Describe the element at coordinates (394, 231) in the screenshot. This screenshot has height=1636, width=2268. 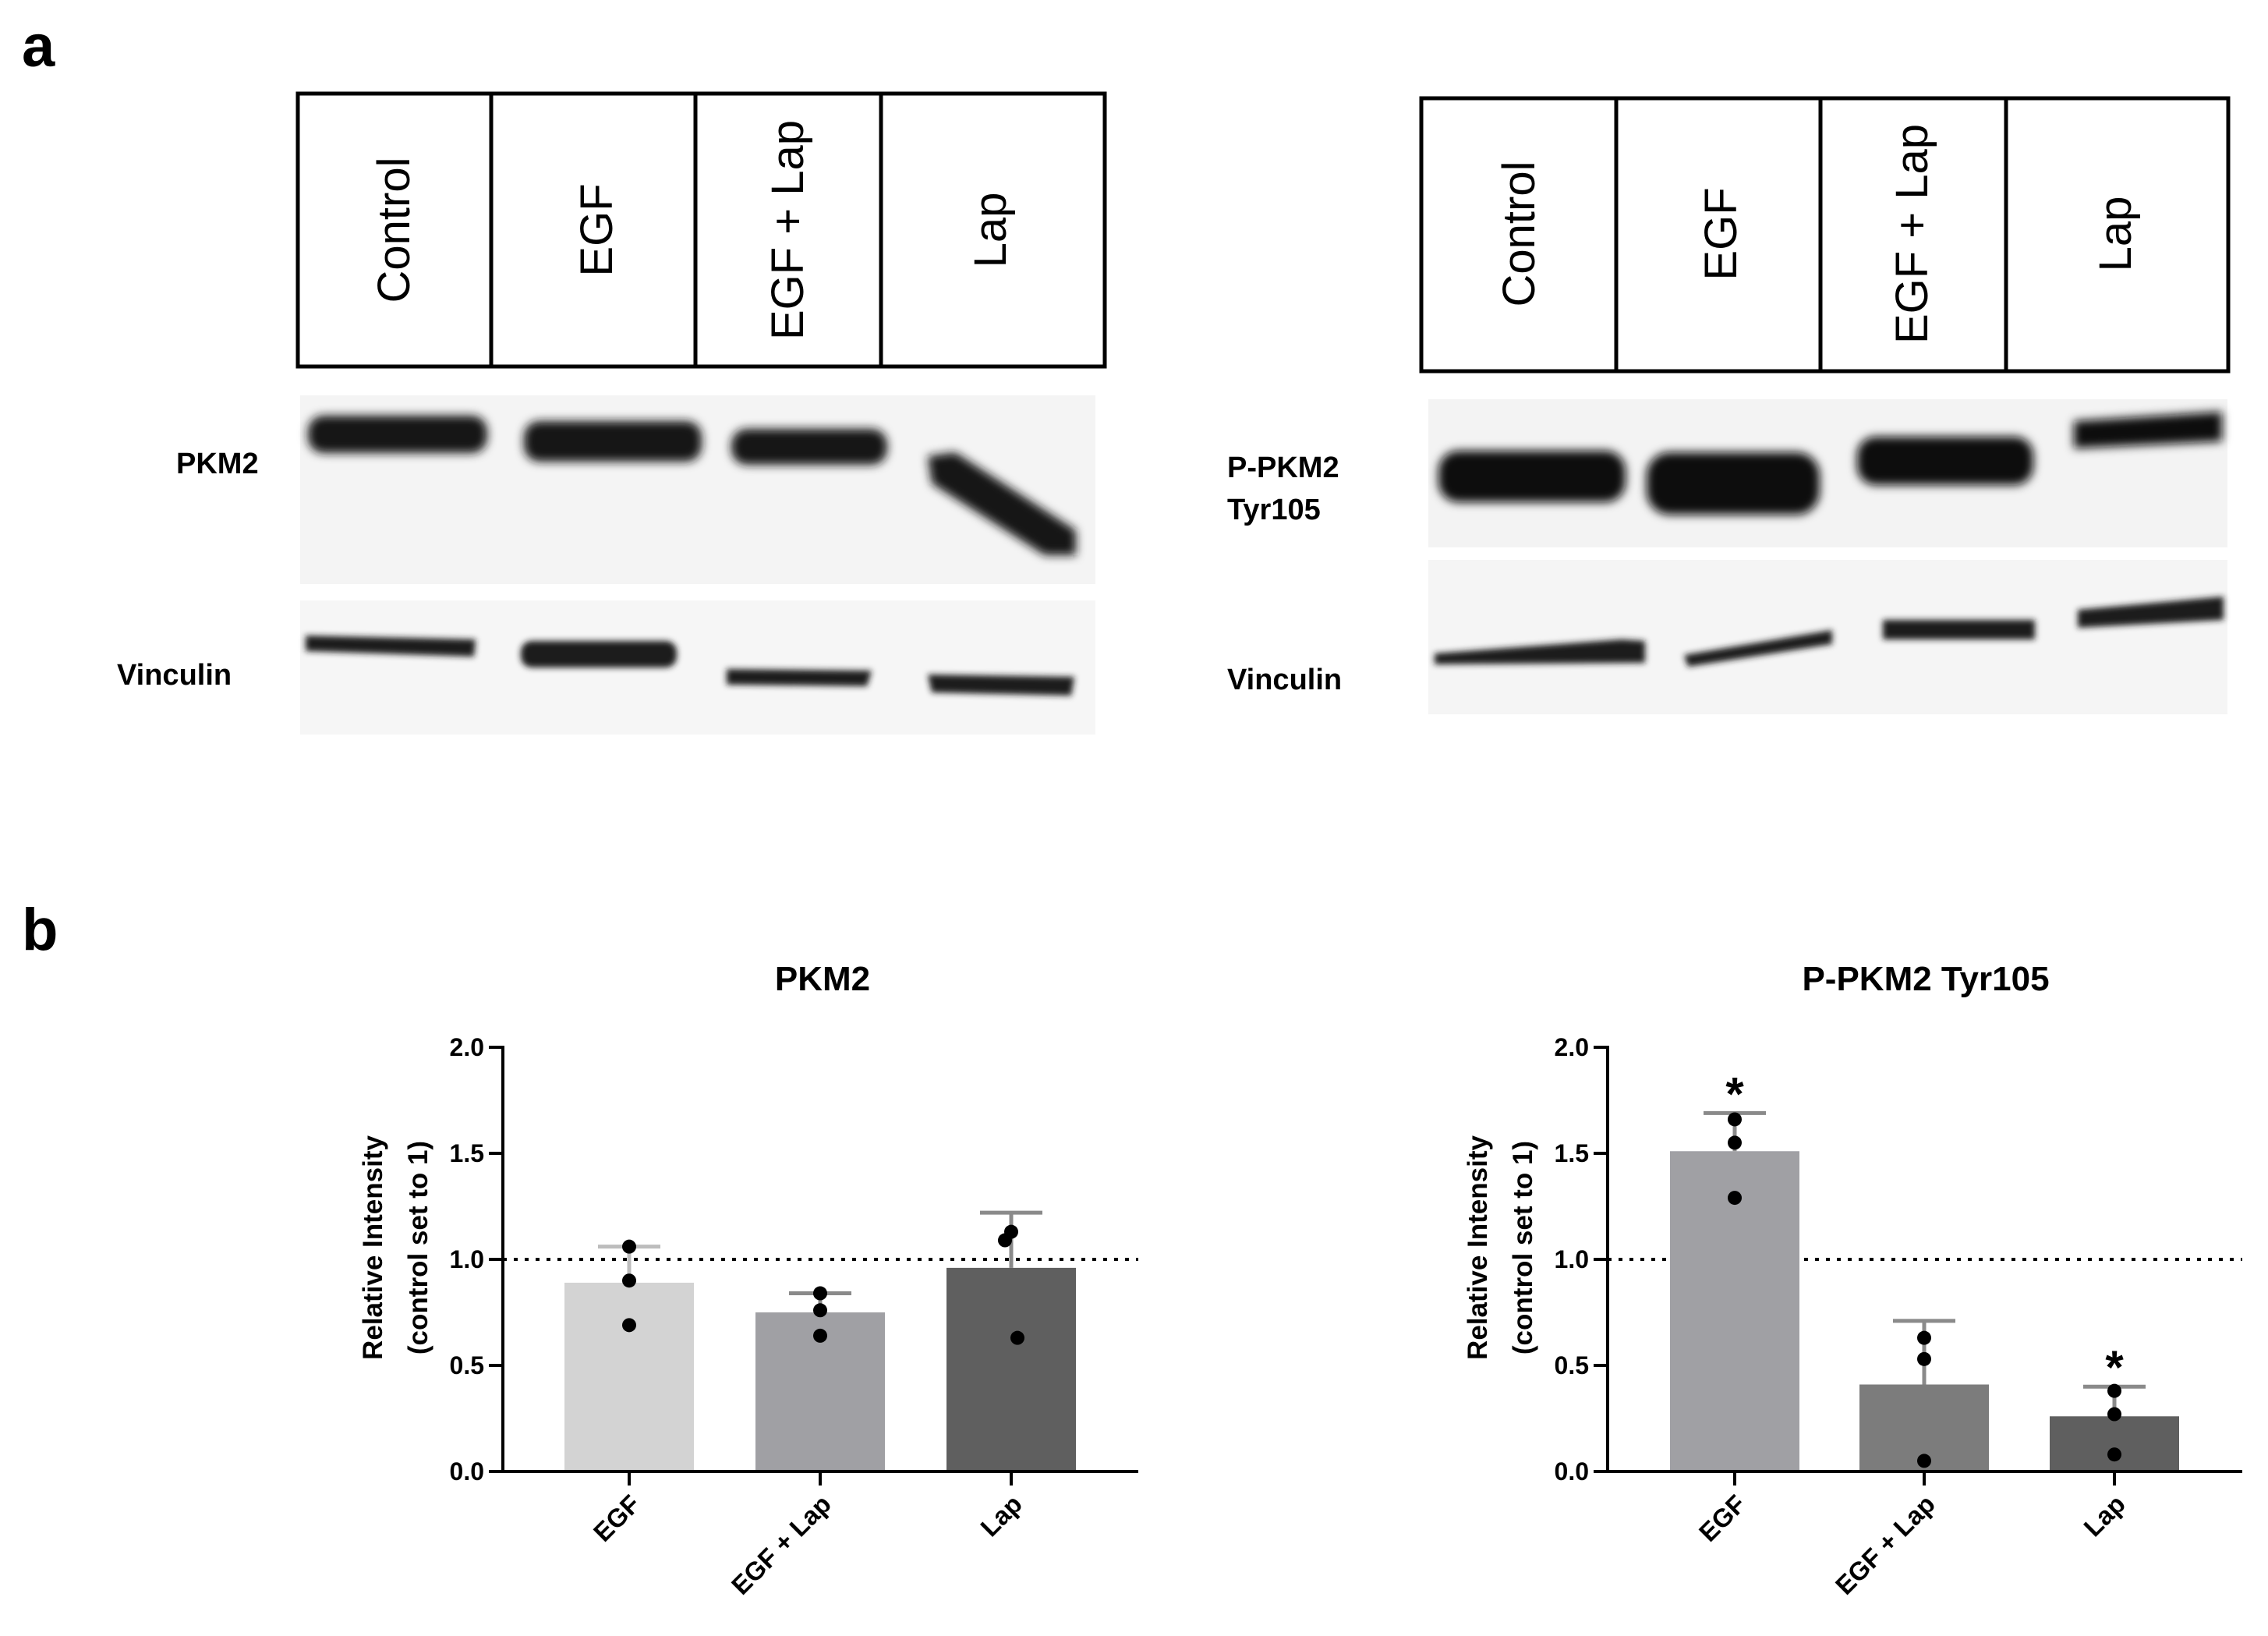
I see `left-lane-label-control: Control` at that location.